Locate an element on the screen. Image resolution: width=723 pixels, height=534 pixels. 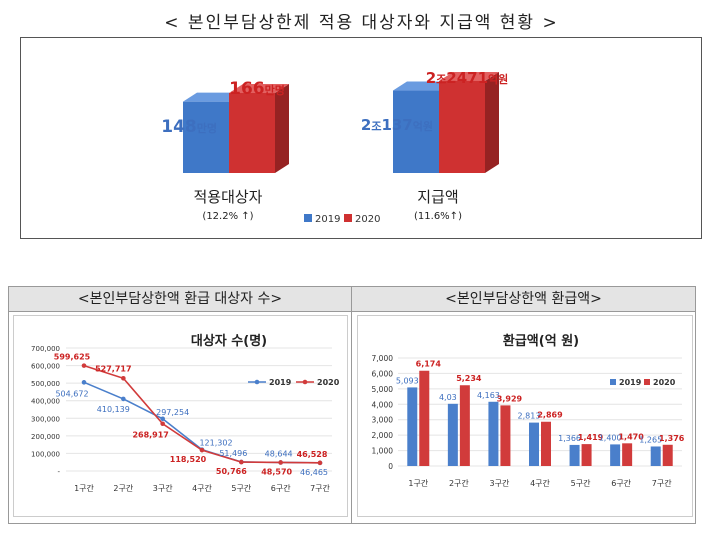
data-label-2019: 2,813 is located at coordinates (529, 416).